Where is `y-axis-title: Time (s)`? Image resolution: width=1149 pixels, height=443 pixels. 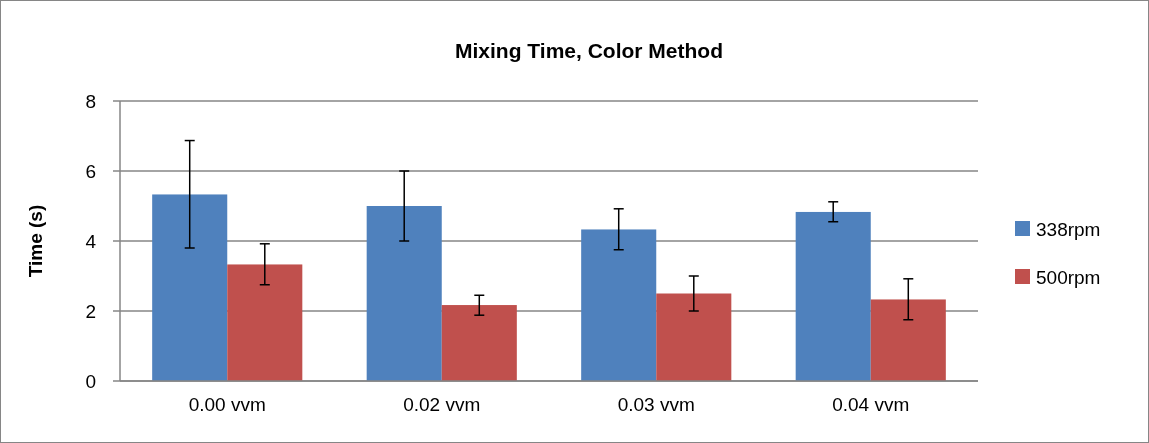
y-axis-title: Time (s) is located at coordinates (35, 241).